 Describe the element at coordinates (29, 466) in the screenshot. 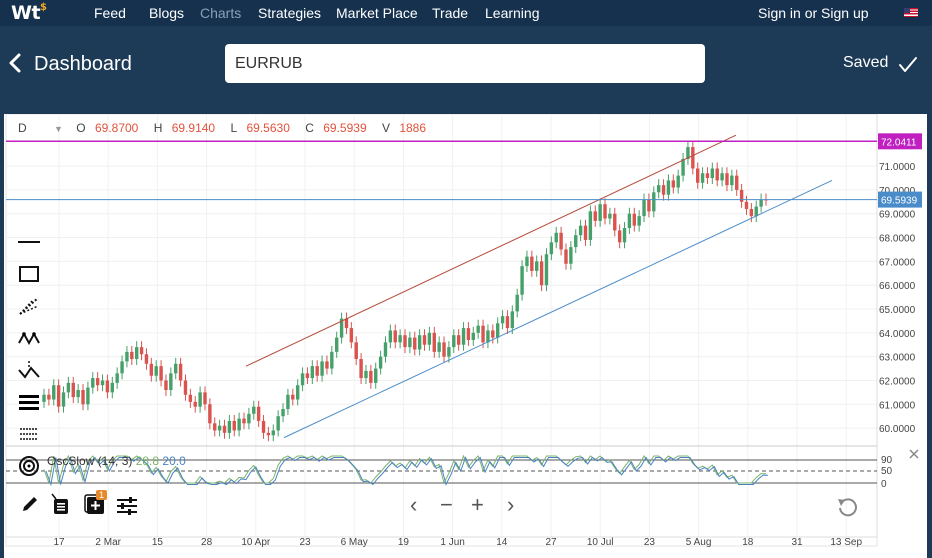

I see `target-tool-icon` at that location.